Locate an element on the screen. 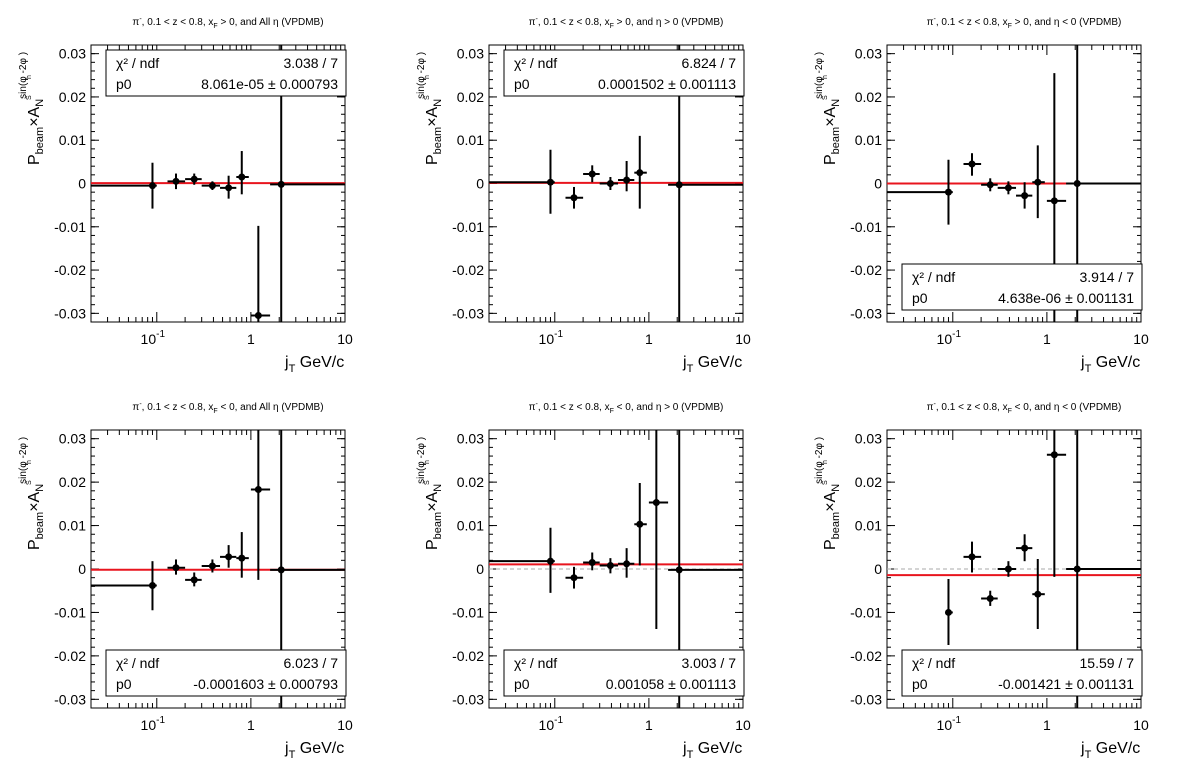  y-tick-label: 0.02 is located at coordinates (868, 97).